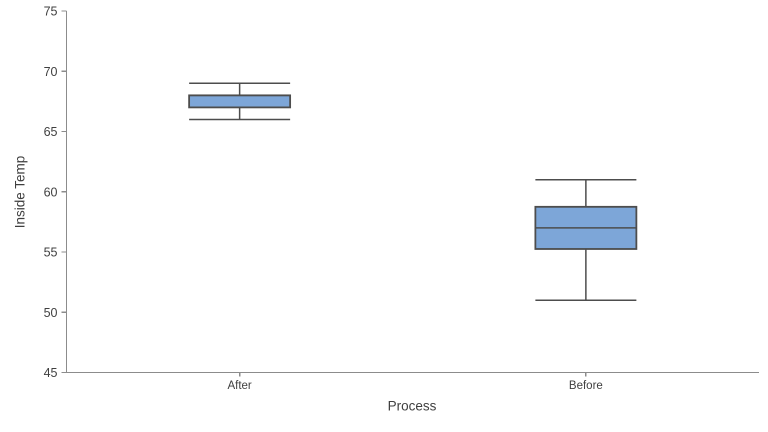  Describe the element at coordinates (239, 386) in the screenshot. I see `x-category-label: After` at that location.